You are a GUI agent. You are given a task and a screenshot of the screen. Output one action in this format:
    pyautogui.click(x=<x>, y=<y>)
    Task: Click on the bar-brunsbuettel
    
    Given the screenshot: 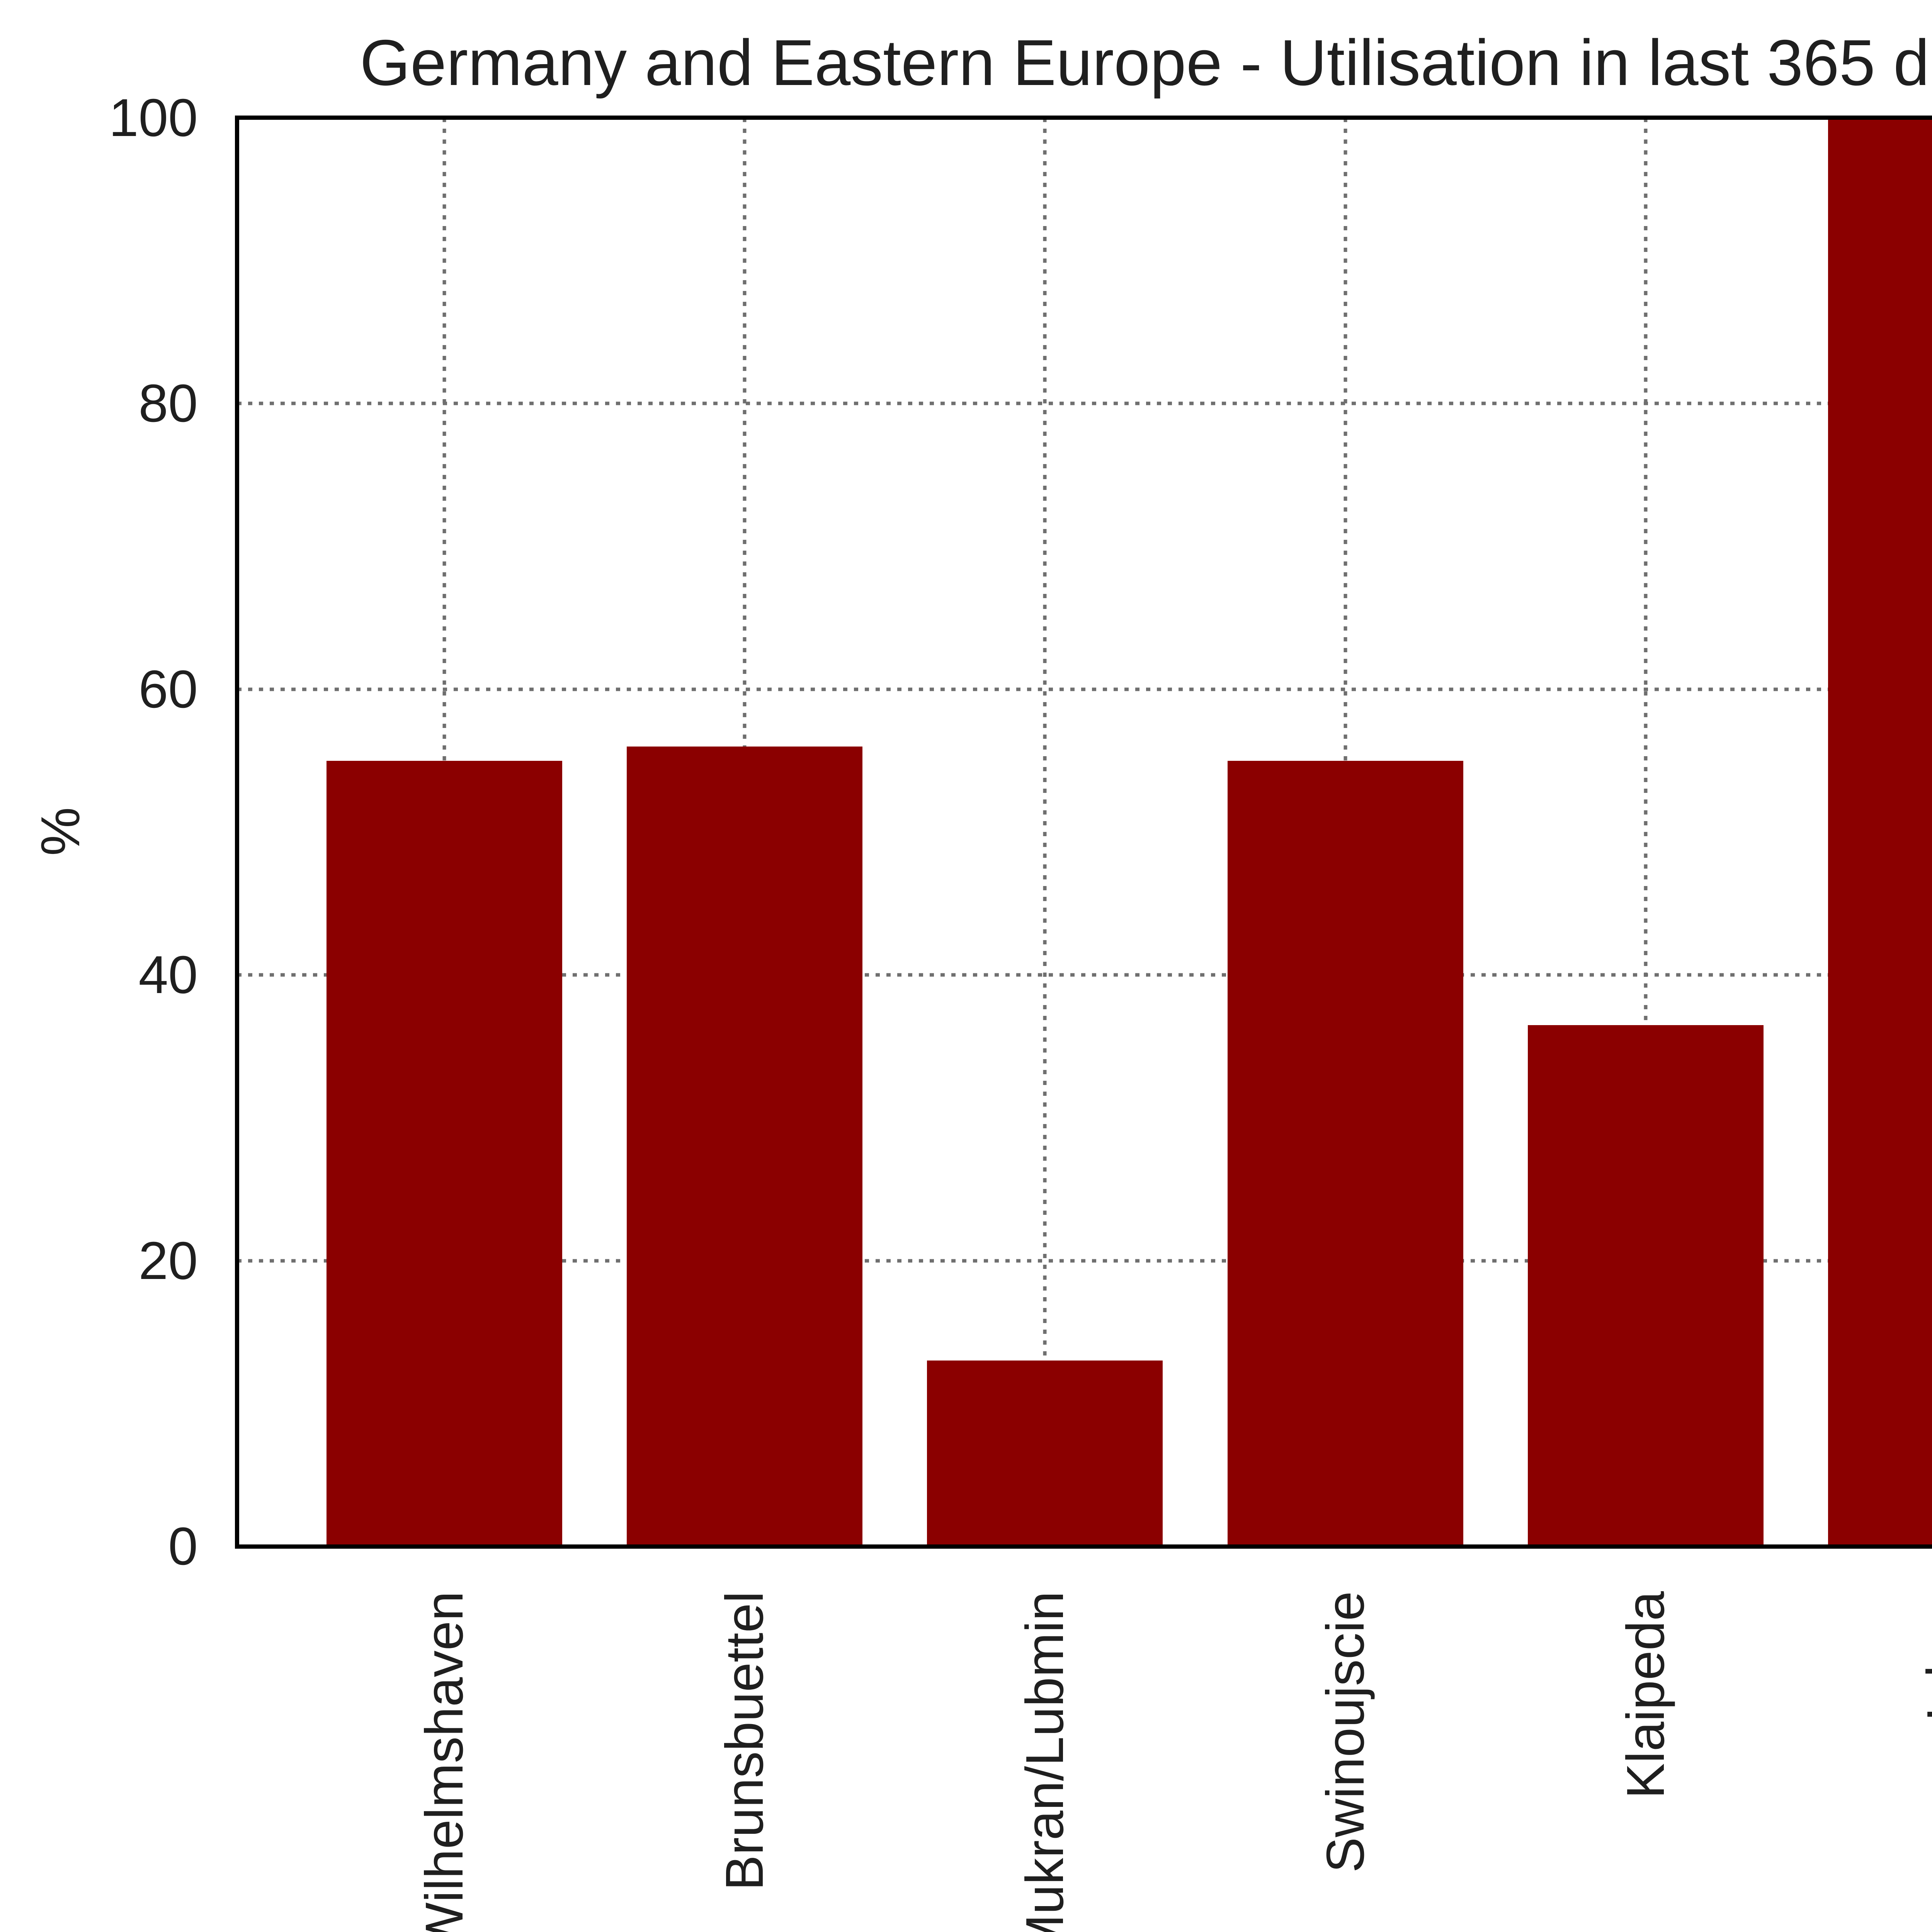 What is the action you would take?
    pyautogui.click(x=745, y=1146)
    